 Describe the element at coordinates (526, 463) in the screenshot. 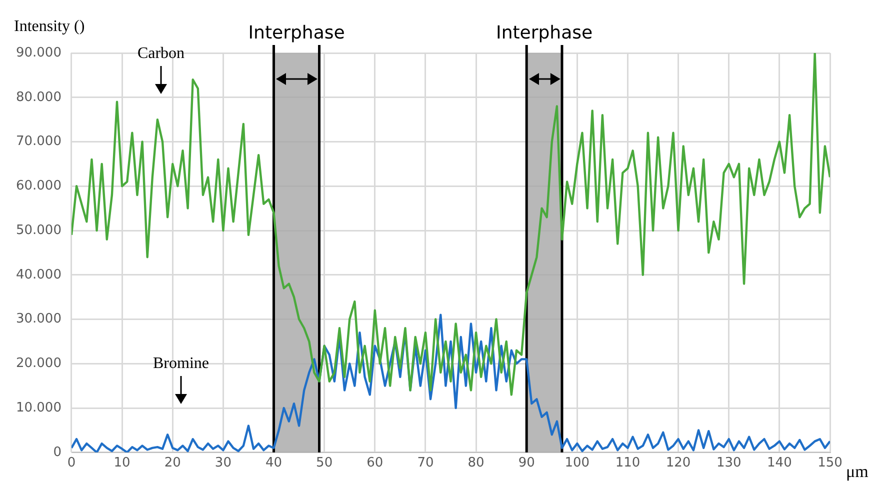

I see `x-tick-label: 90` at that location.